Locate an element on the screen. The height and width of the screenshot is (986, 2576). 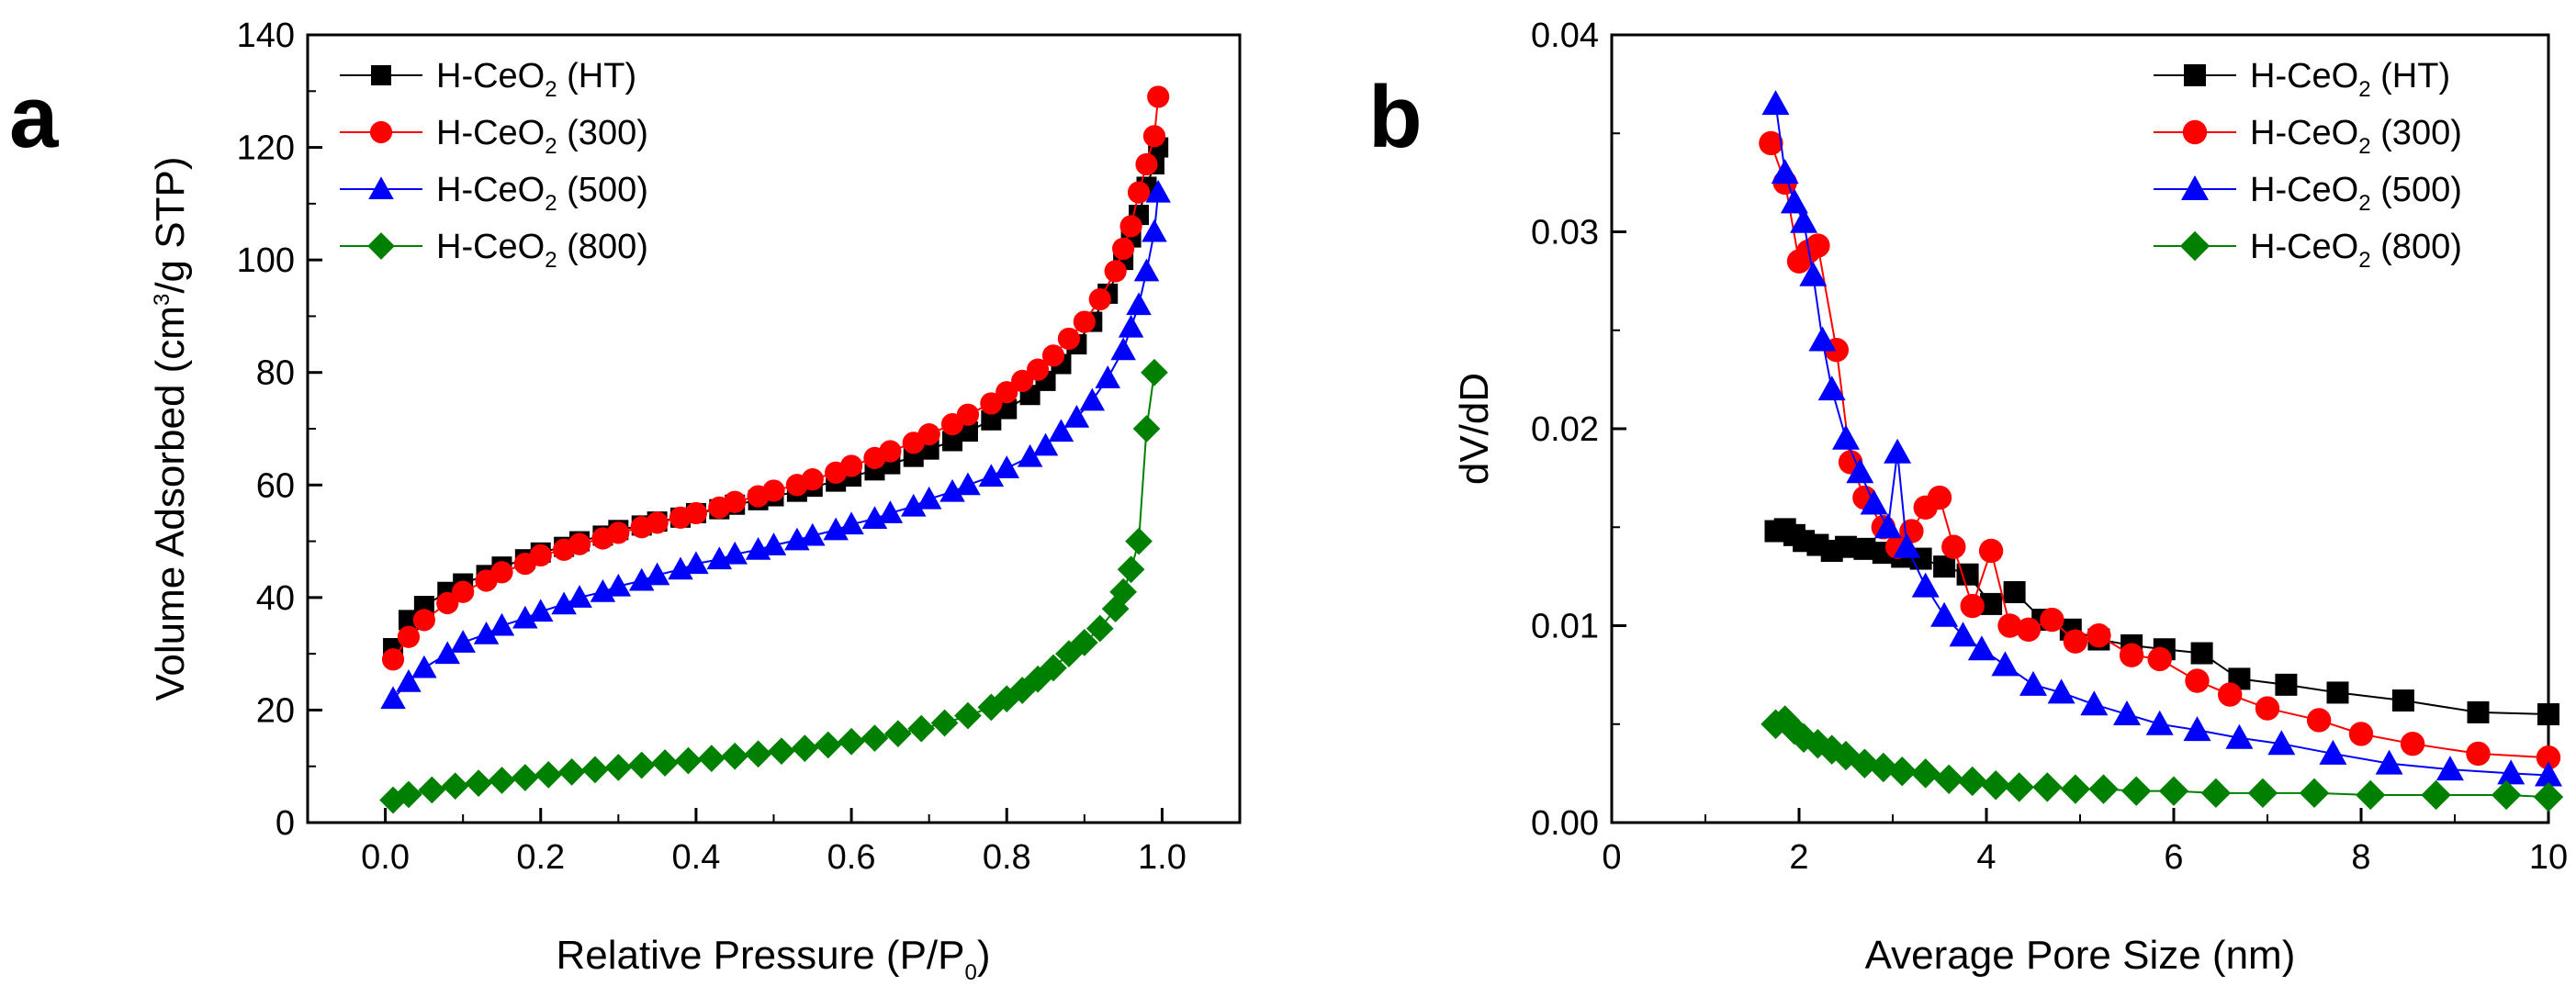
y-tick-label: 140 is located at coordinates (266, 36).